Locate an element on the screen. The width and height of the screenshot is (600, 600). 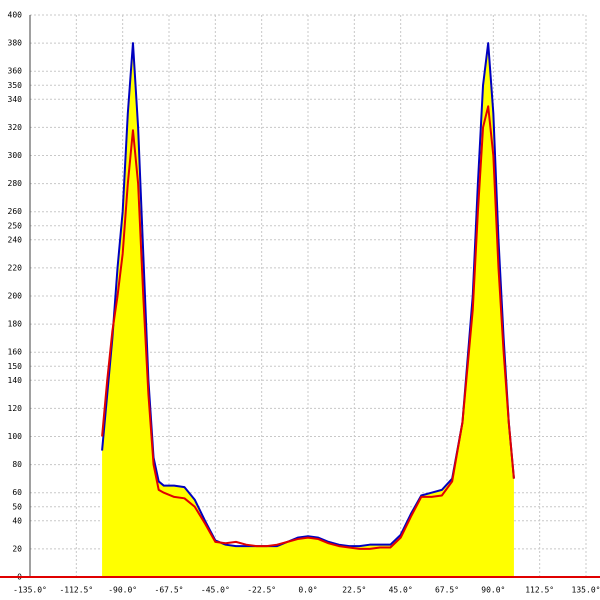
x-tick-label: 90.0° is located at coordinates (493, 590).